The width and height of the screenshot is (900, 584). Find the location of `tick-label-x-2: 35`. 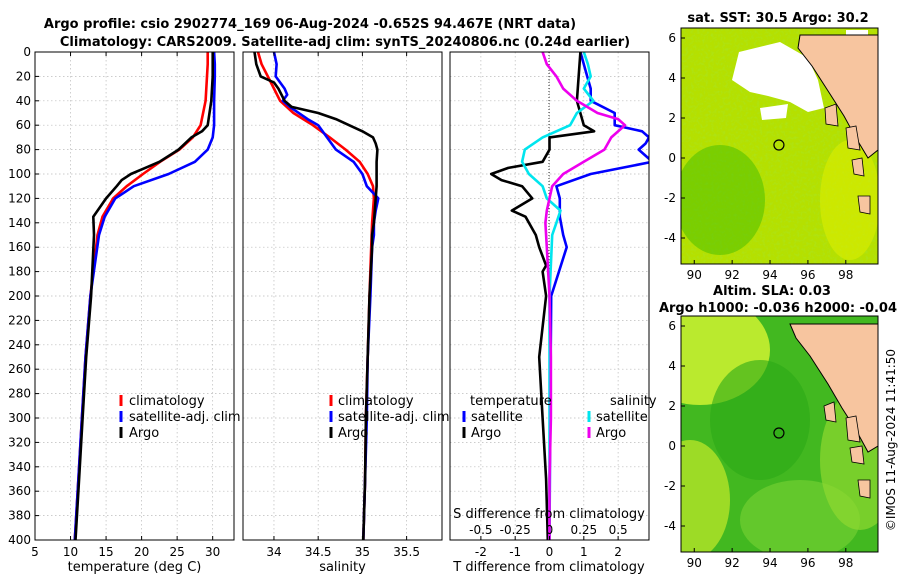

tick-label-x-2: 35 is located at coordinates (362, 552).